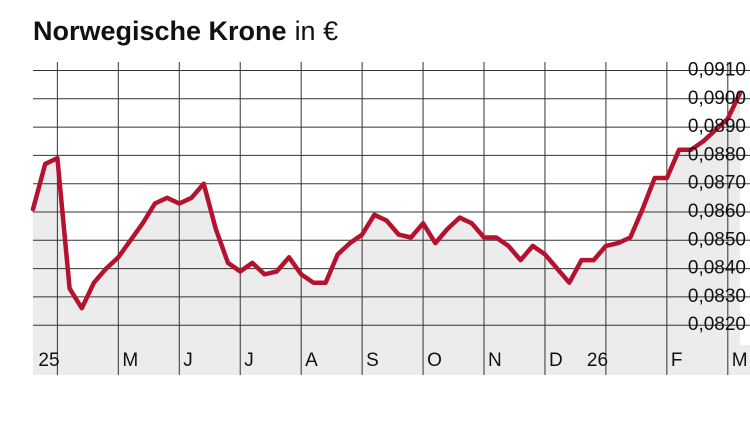 This screenshot has height=426, width=750. What do you see at coordinates (717, 126) in the screenshot?
I see `y-tick-label: 0,0890` at bounding box center [717, 126].